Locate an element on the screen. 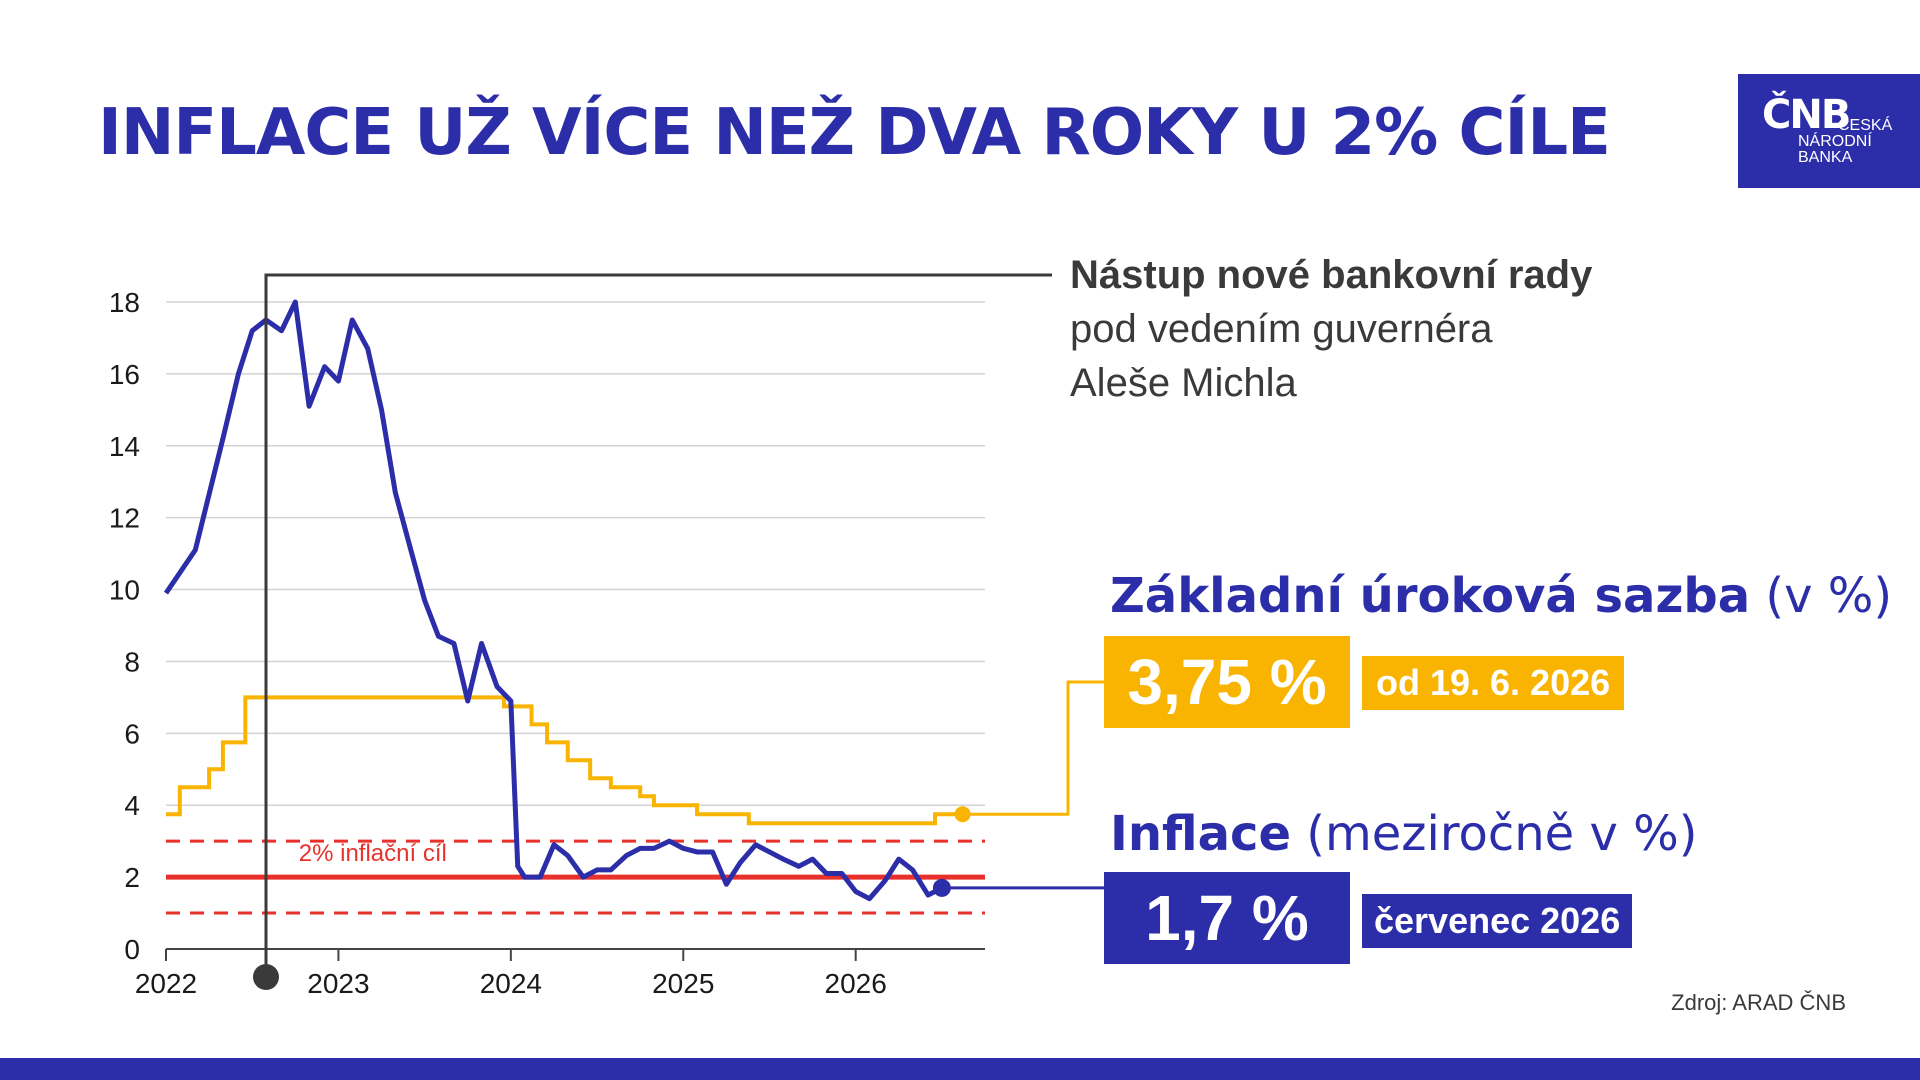 This screenshot has height=1080, width=1920. rate-date-badge: od 19. 6. 2026 is located at coordinates (1493, 683).